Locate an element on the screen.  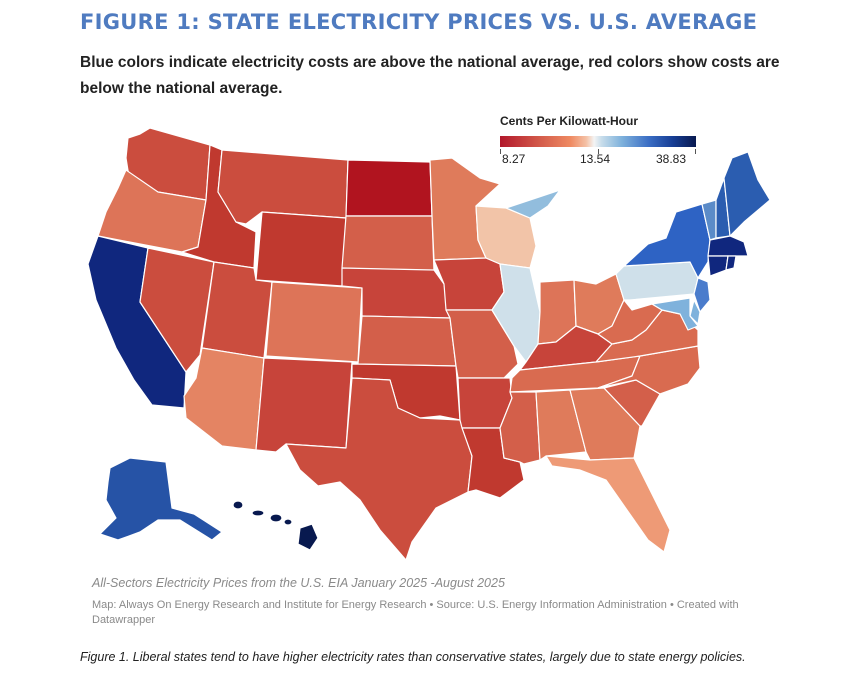
state-TX is located at coordinates (379, 469).